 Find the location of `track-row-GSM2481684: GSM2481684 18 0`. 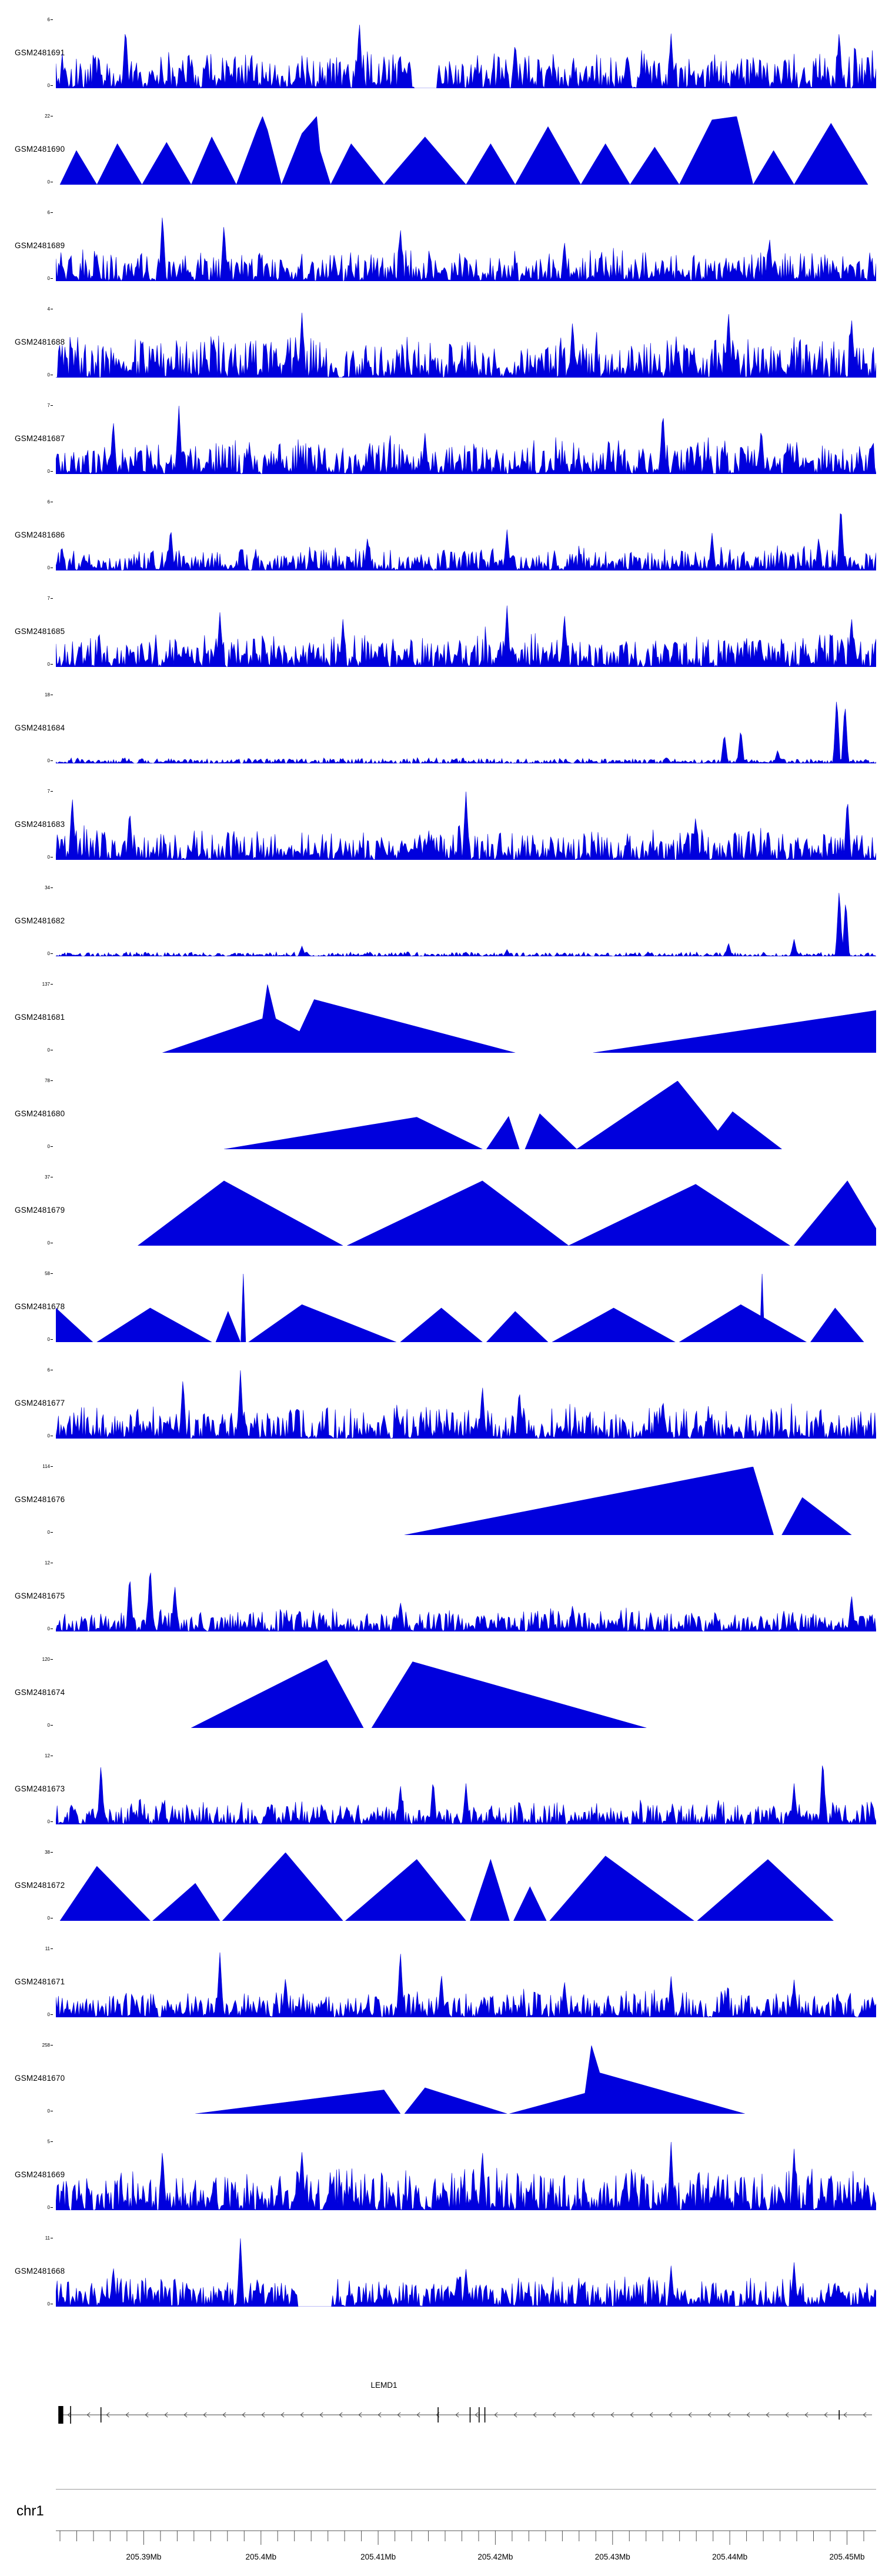

track-row-GSM2481684: GSM2481684 18 0 is located at coordinates (441, 741).